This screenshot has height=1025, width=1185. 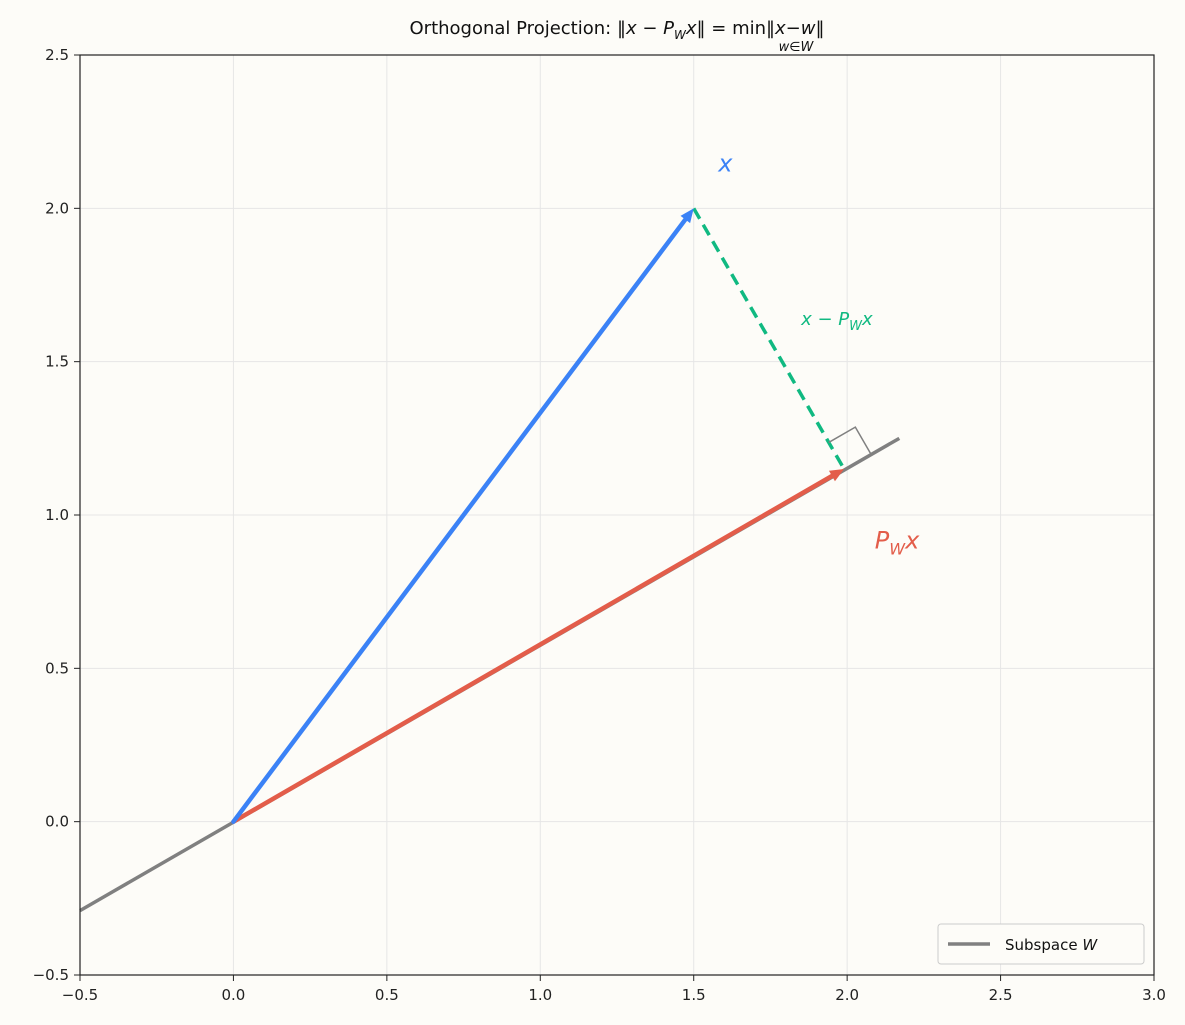 What do you see at coordinates (540, 995) in the screenshot?
I see `x-tick-label: 1.0` at bounding box center [540, 995].